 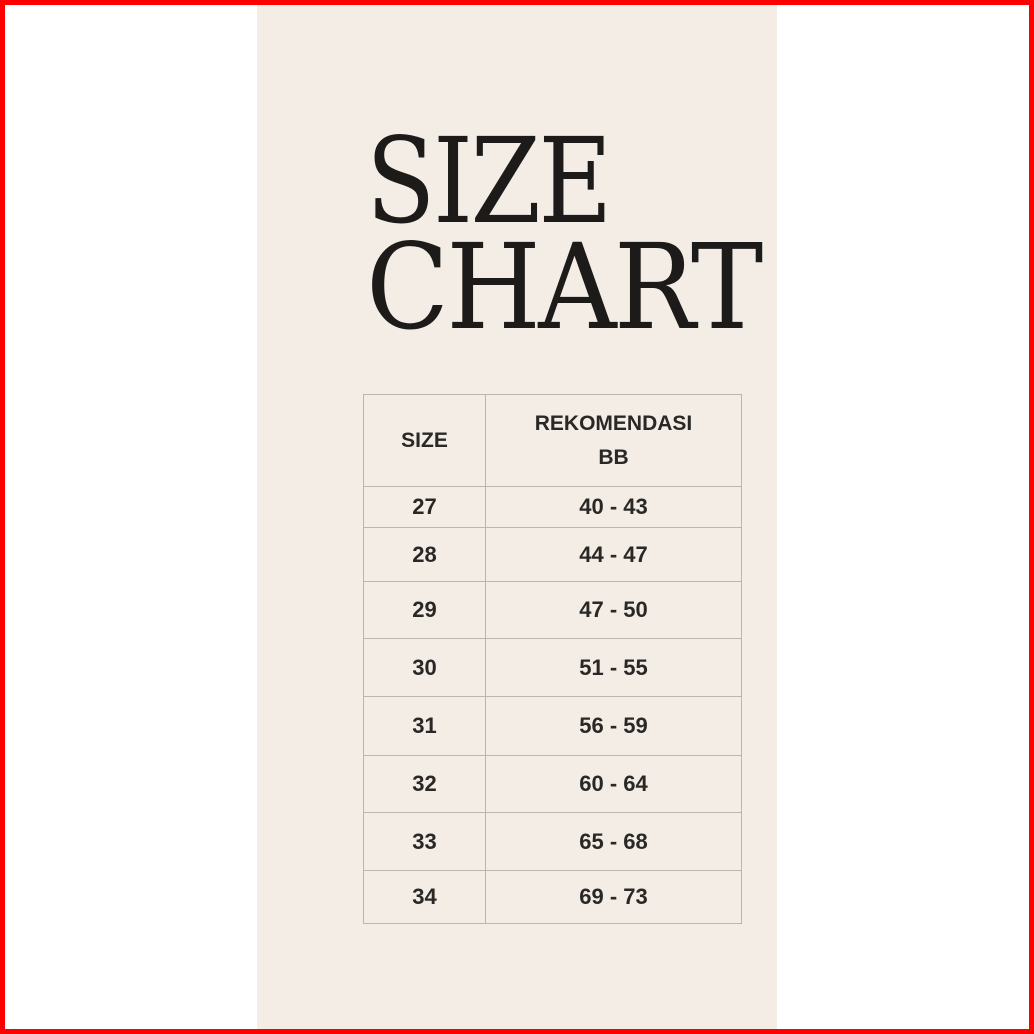 I want to click on table-row: 28 44 - 47, so click(x=552, y=554).